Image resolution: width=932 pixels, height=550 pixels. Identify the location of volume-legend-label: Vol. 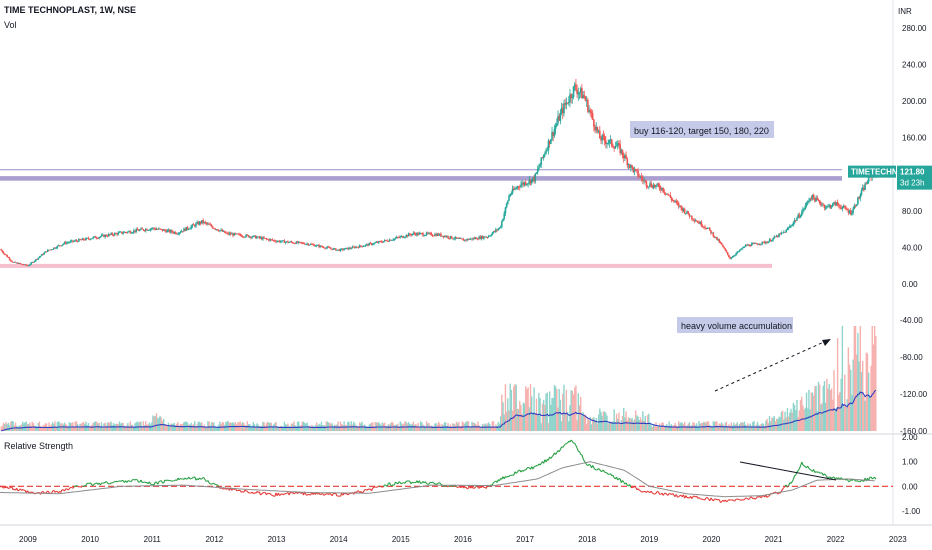
(10, 25).